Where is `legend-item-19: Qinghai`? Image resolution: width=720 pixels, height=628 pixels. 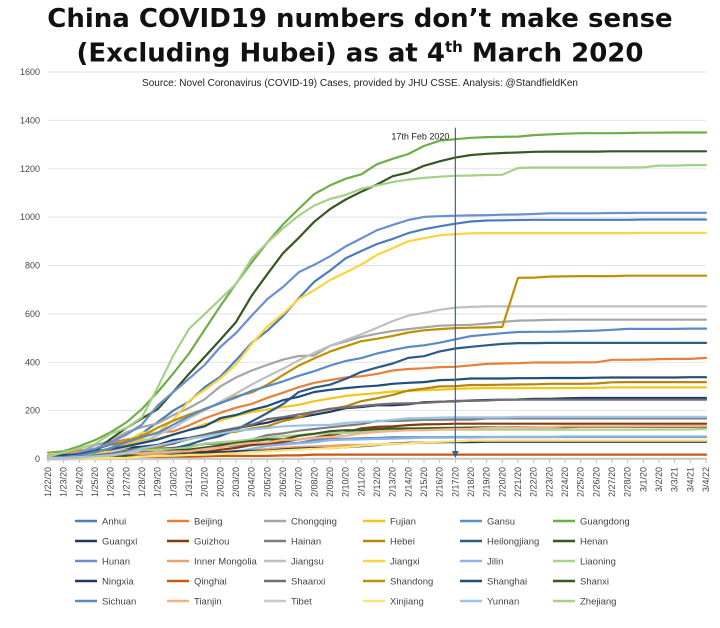 legend-item-19: Qinghai is located at coordinates (197, 582).